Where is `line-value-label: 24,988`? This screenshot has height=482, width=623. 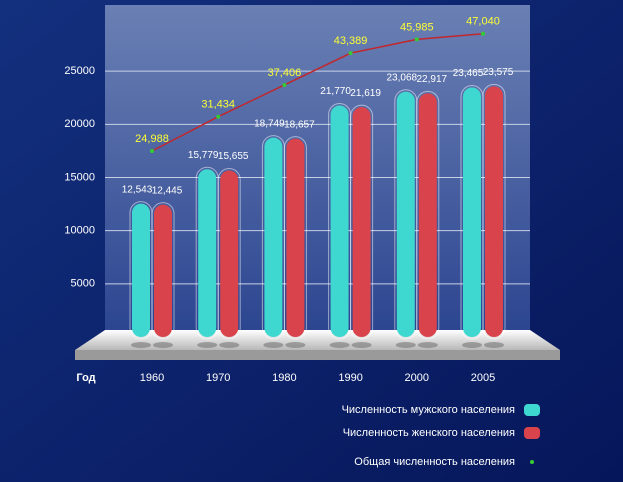
line-value-label: 24,988 is located at coordinates (152, 139).